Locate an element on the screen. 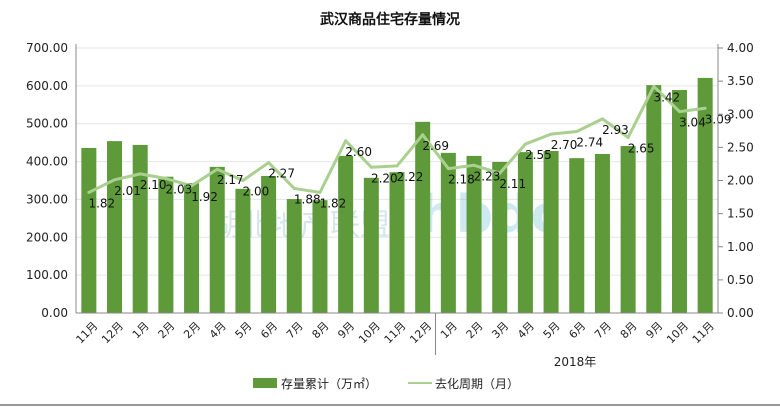 This screenshot has height=409, width=780. data-label: 2.65 is located at coordinates (641, 148).